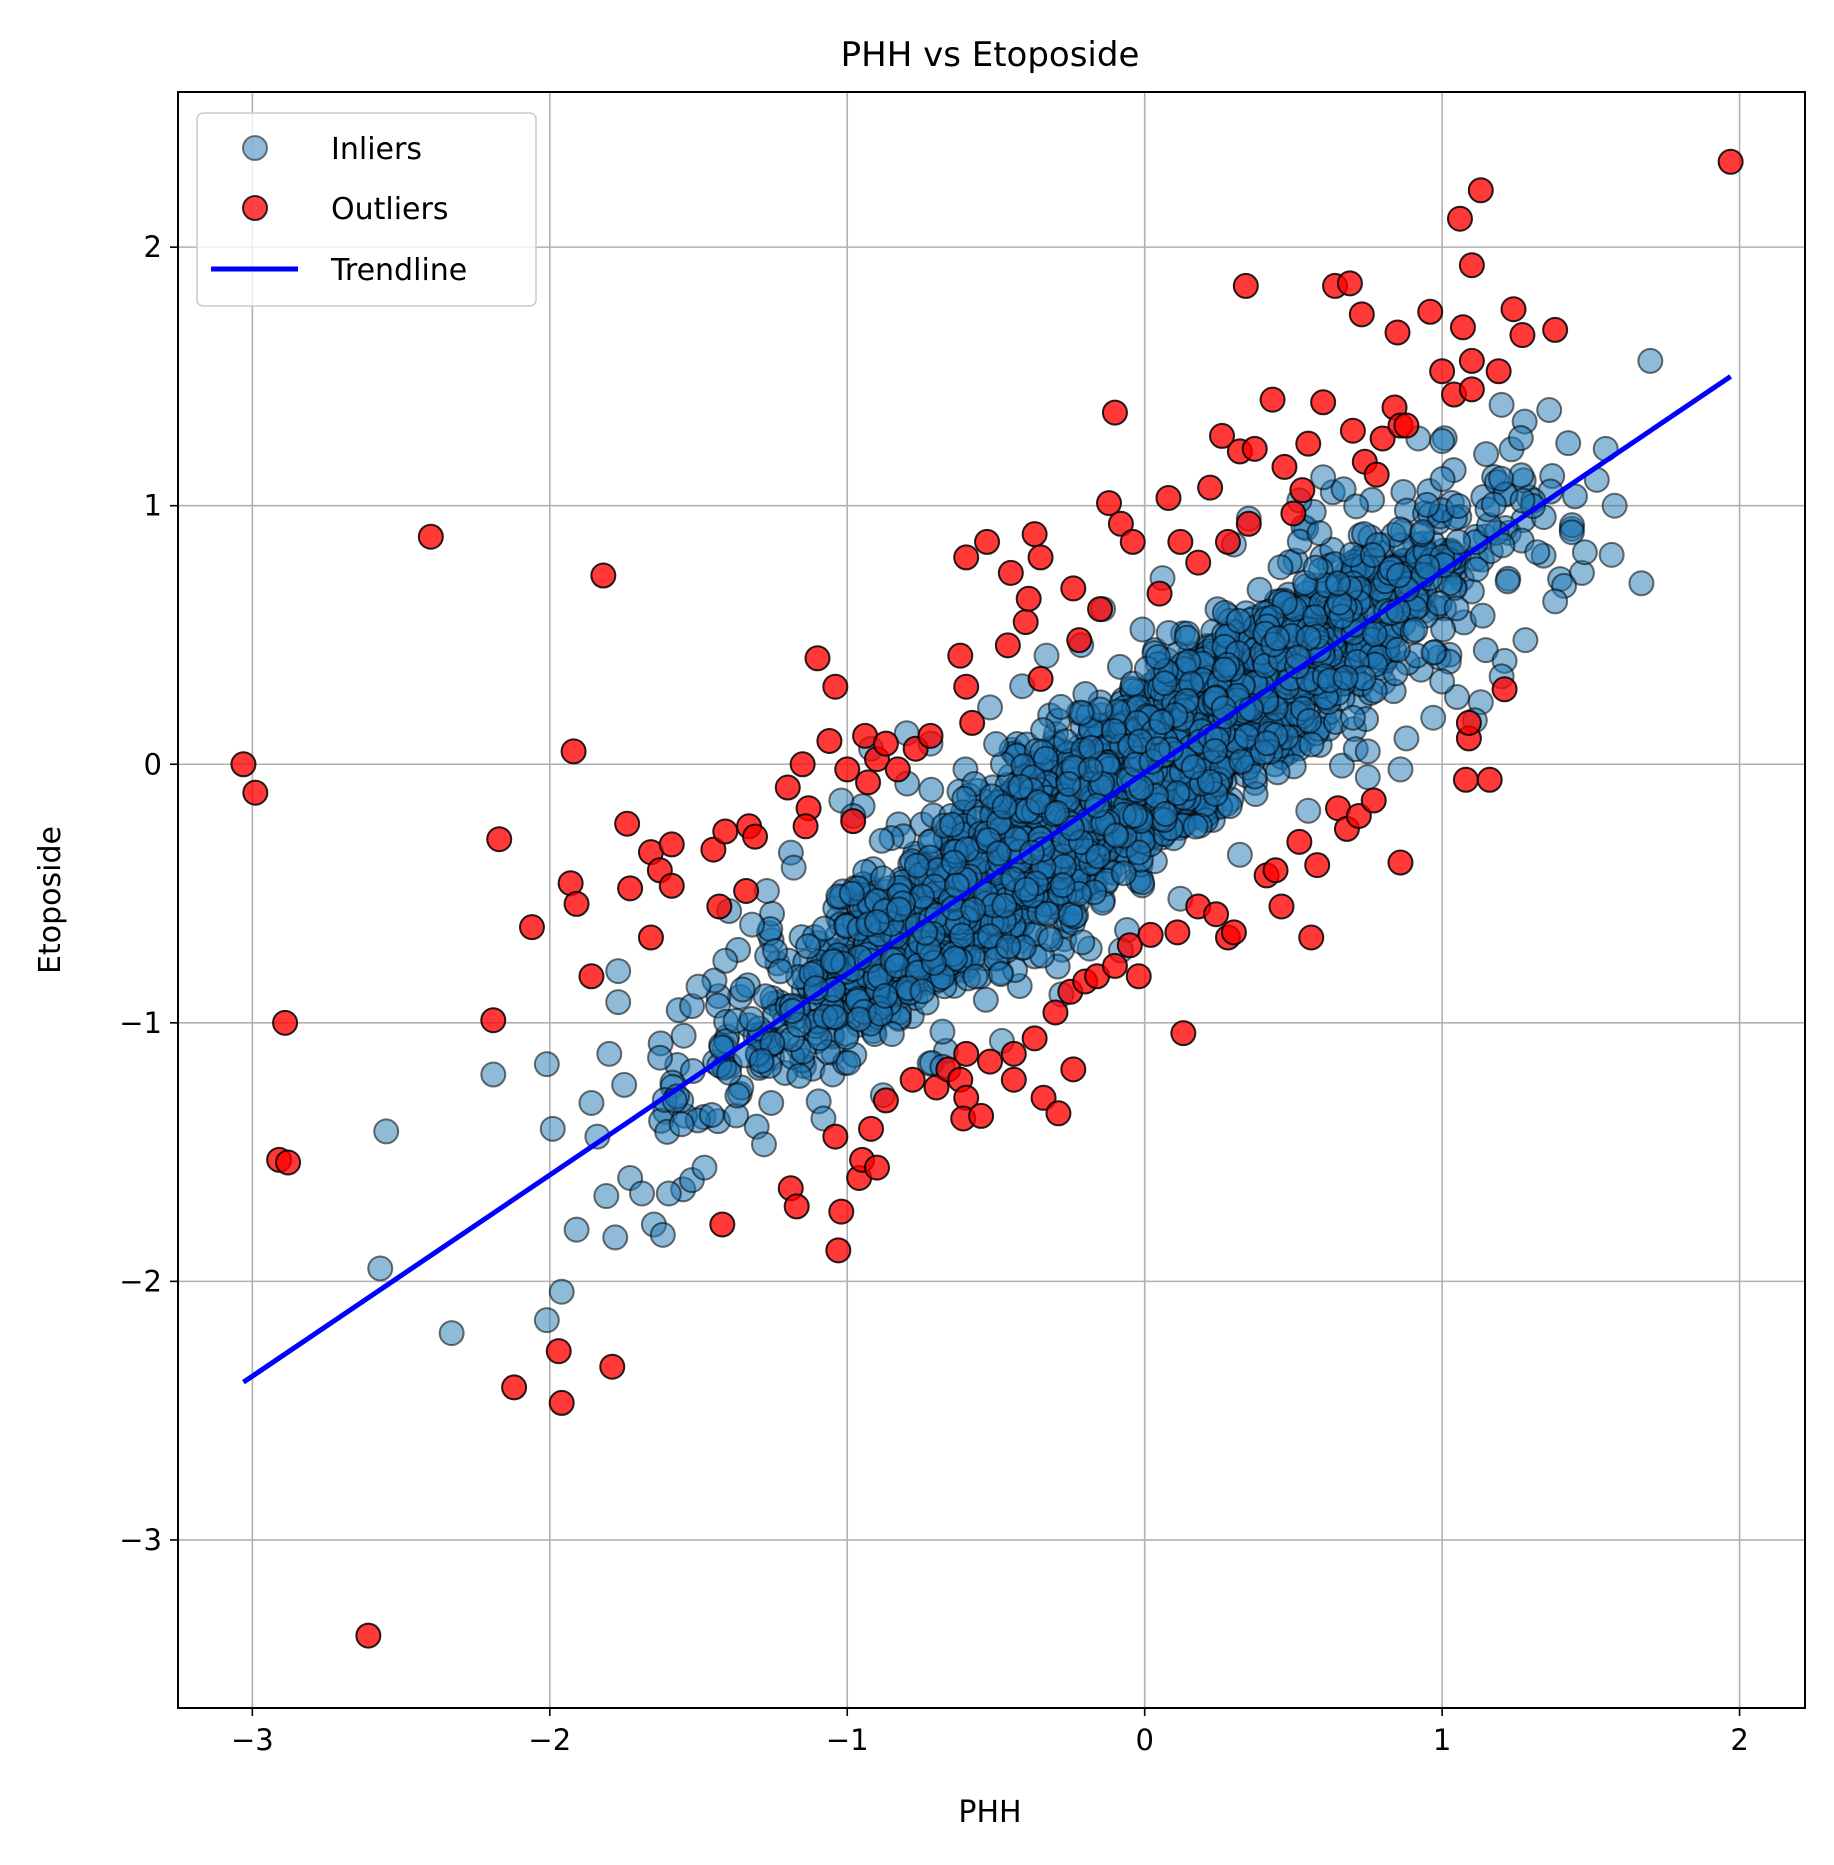 The height and width of the screenshot is (1865, 1834). I want to click on x-tick-label: −3, so click(252, 1740).